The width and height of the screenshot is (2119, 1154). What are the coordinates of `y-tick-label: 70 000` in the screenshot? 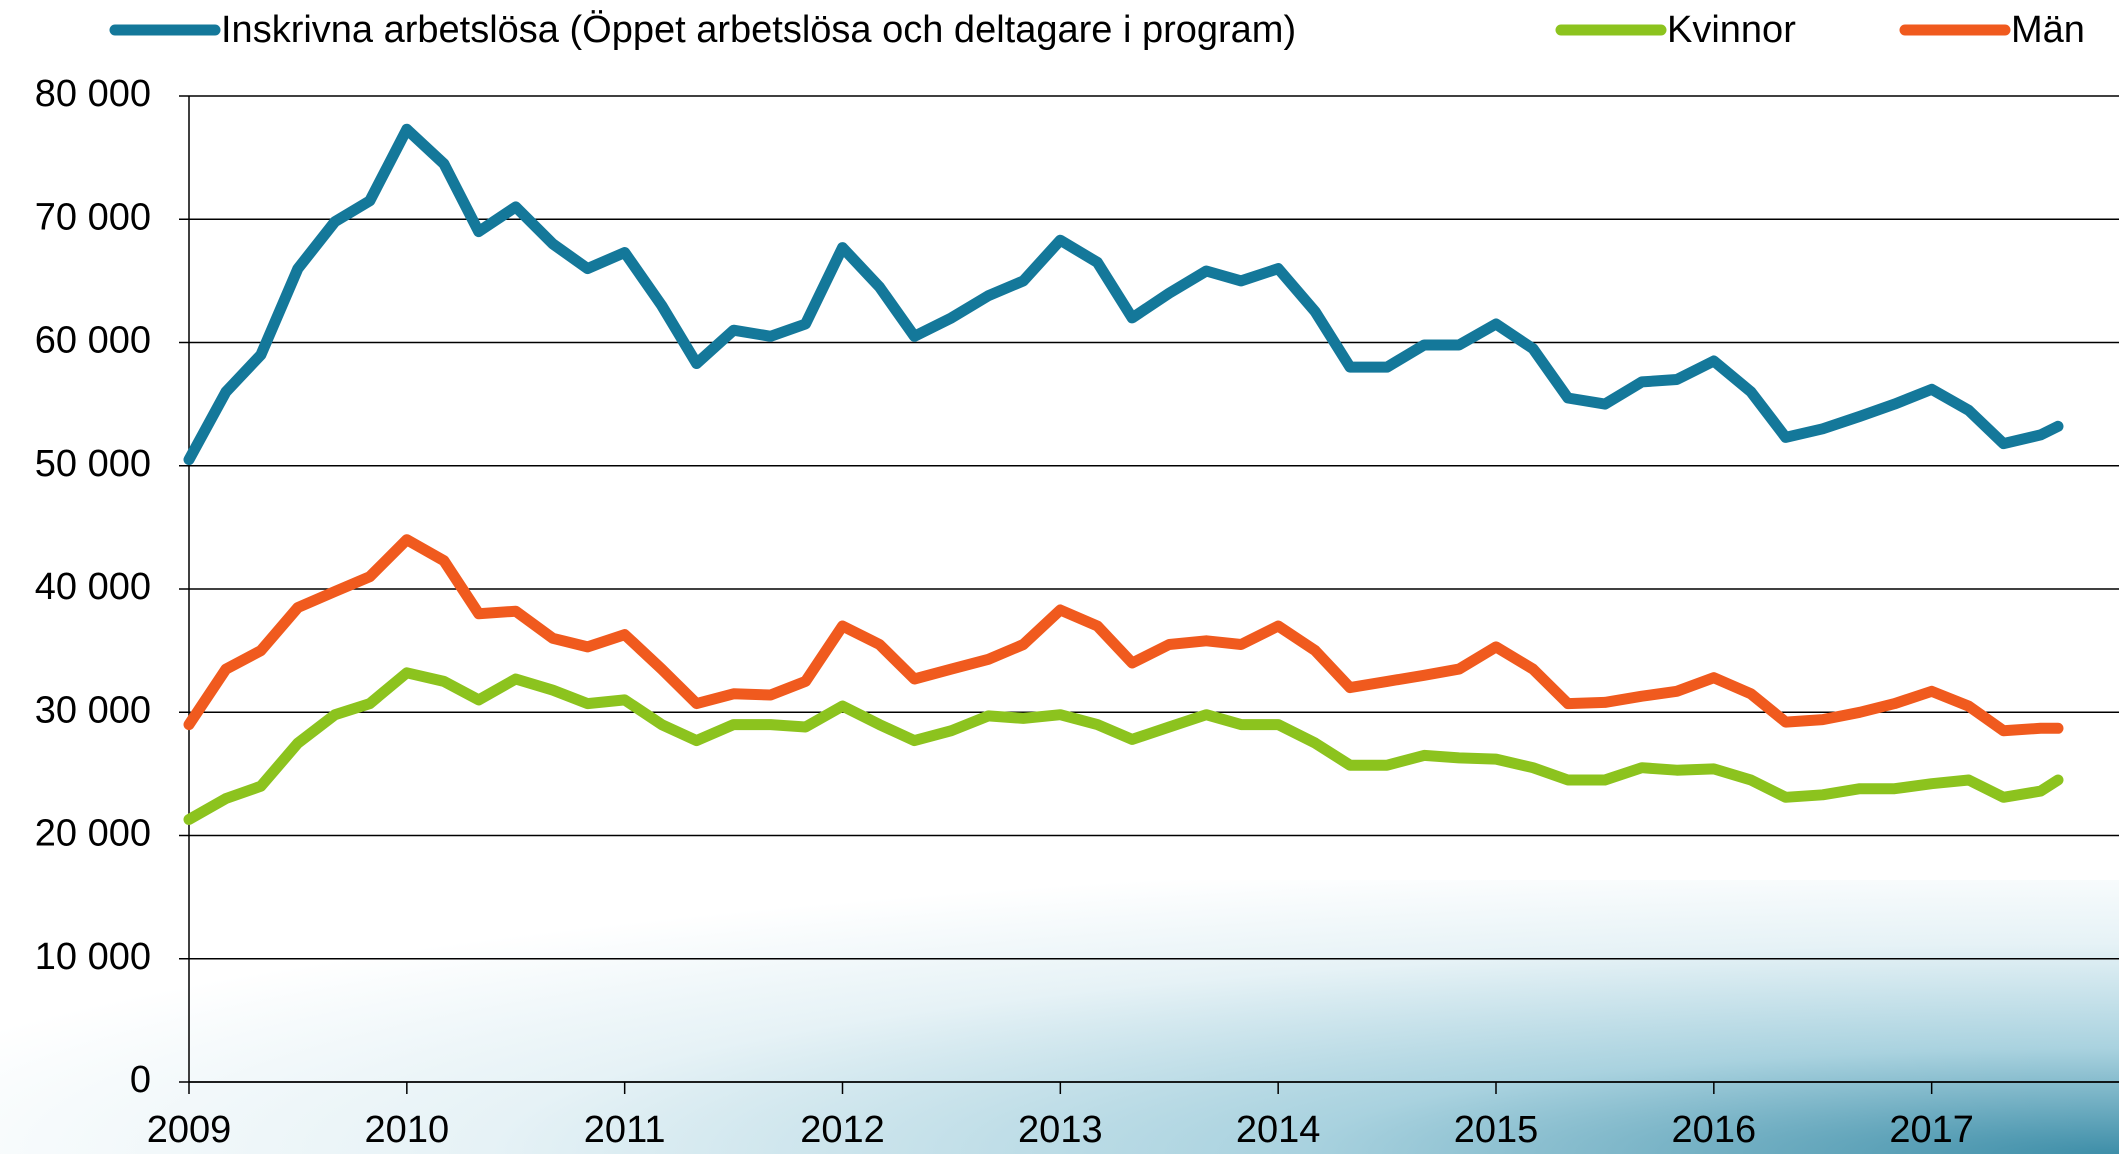 It's located at (93, 217).